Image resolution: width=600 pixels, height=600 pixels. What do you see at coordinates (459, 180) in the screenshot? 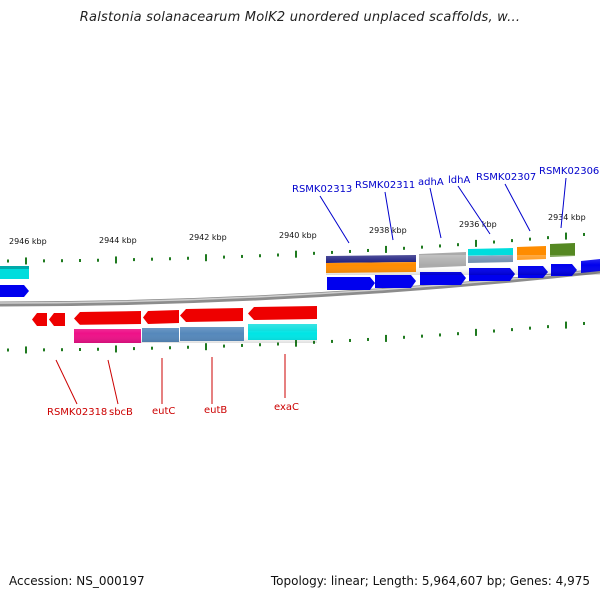
I see `gene-label-ldha: ldhA` at bounding box center [459, 180].